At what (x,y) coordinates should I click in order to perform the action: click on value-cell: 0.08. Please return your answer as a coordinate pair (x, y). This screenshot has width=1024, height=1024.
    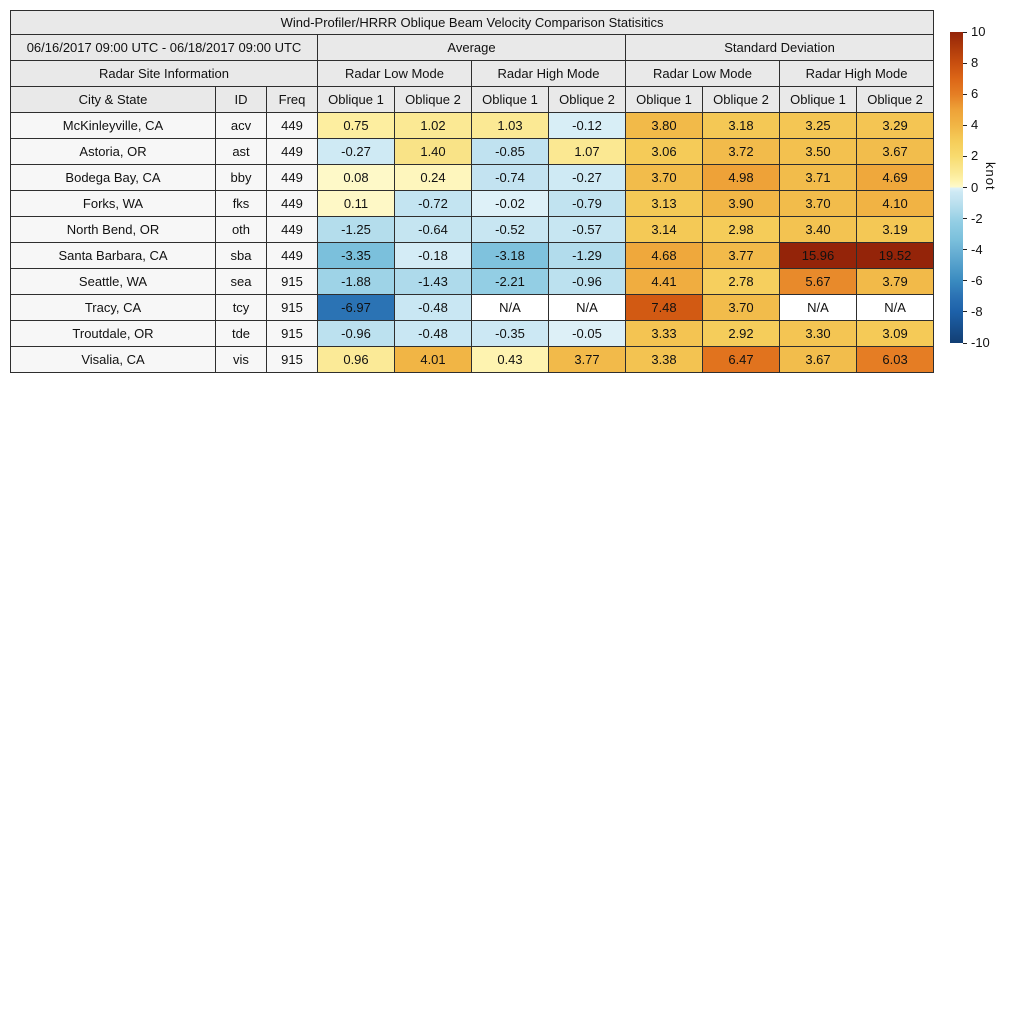
    Looking at the image, I should click on (356, 177).